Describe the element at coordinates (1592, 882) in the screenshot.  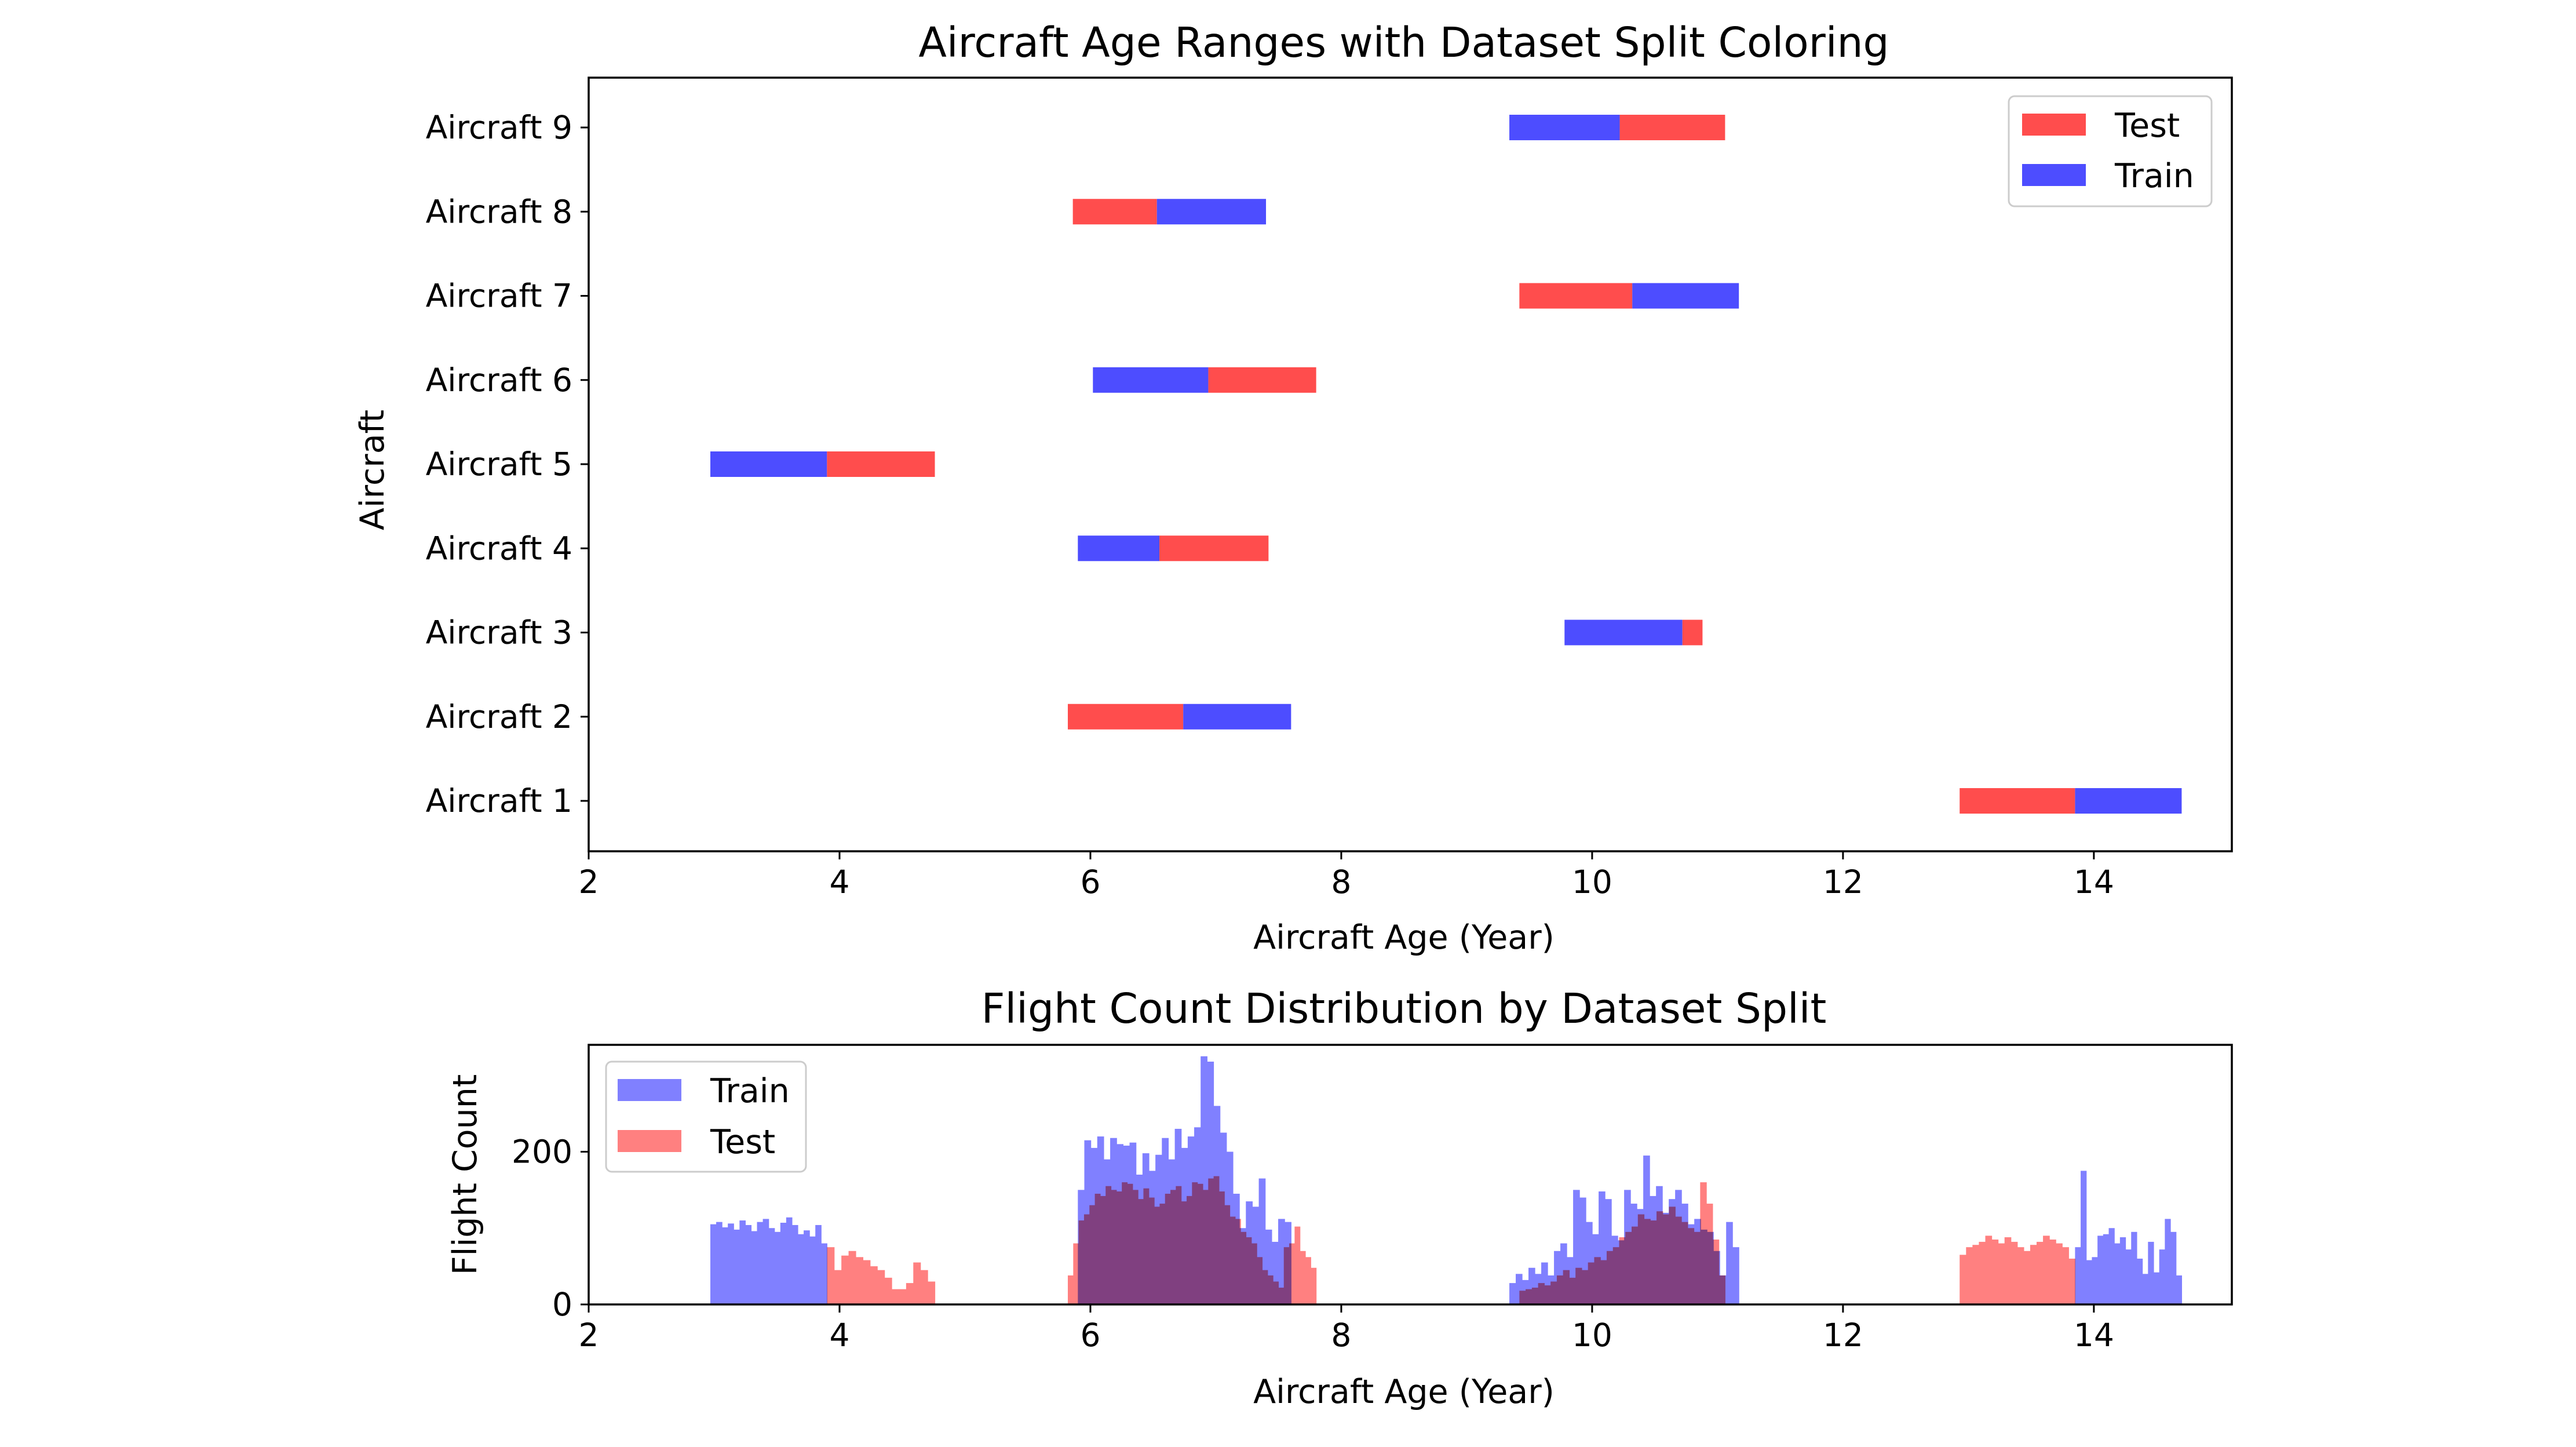
I see `x-tick-label: 10` at that location.